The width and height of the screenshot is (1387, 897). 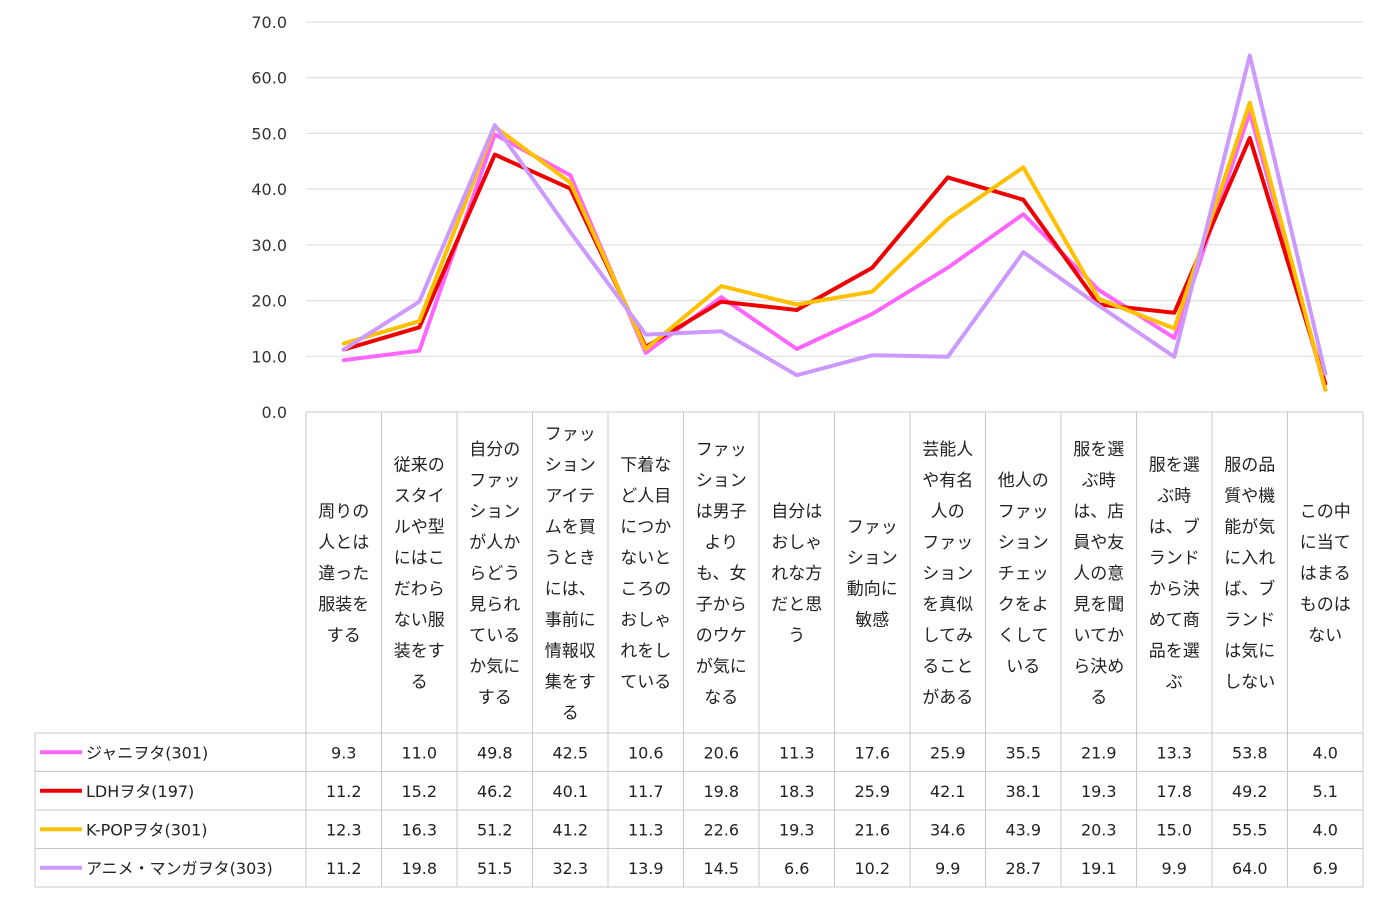 I want to click on data-label: 22.6, so click(x=721, y=829).